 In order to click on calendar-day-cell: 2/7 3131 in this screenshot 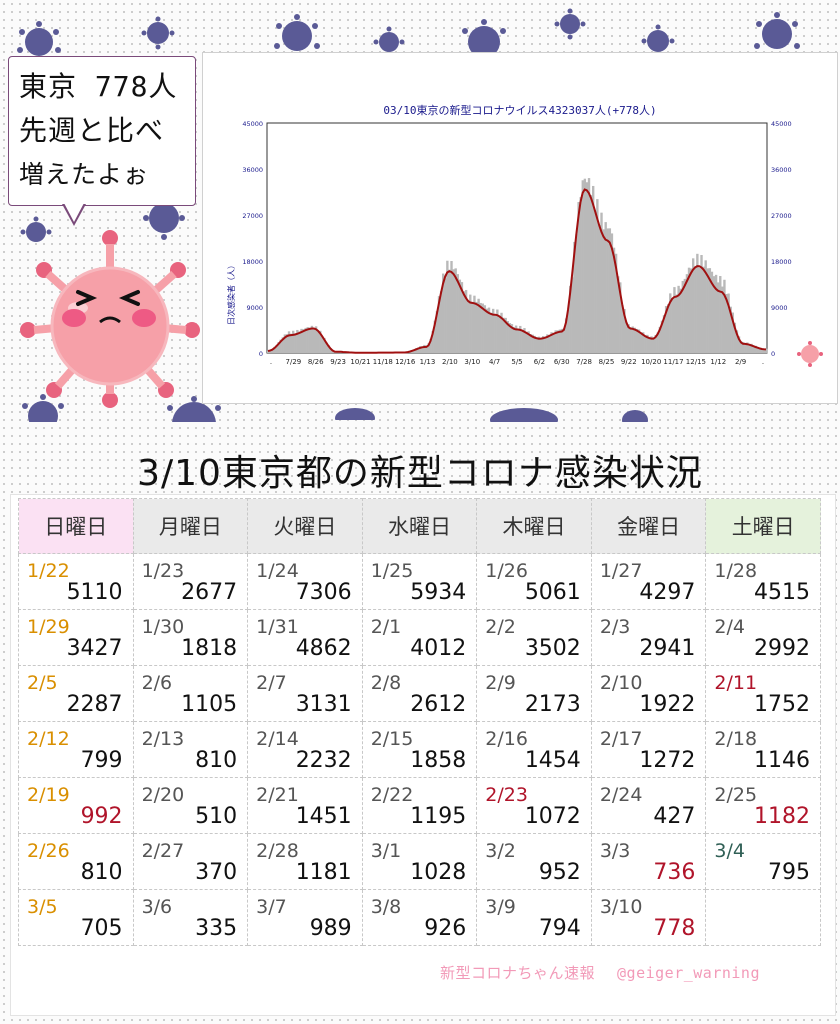, I will do `click(305, 693)`.